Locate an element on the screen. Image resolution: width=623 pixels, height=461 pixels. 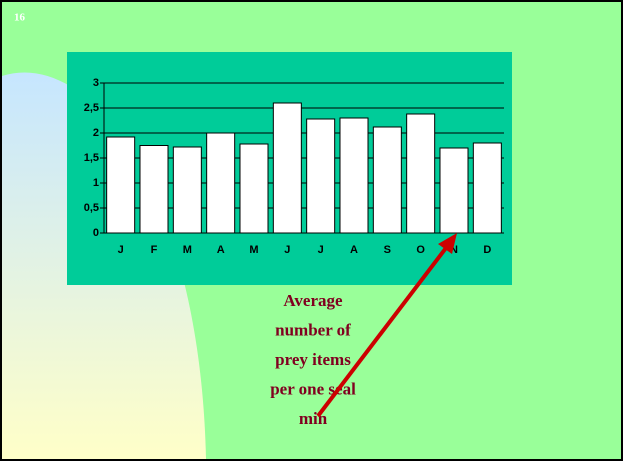
y-tick-label: 1,5 is located at coordinates (91, 158).